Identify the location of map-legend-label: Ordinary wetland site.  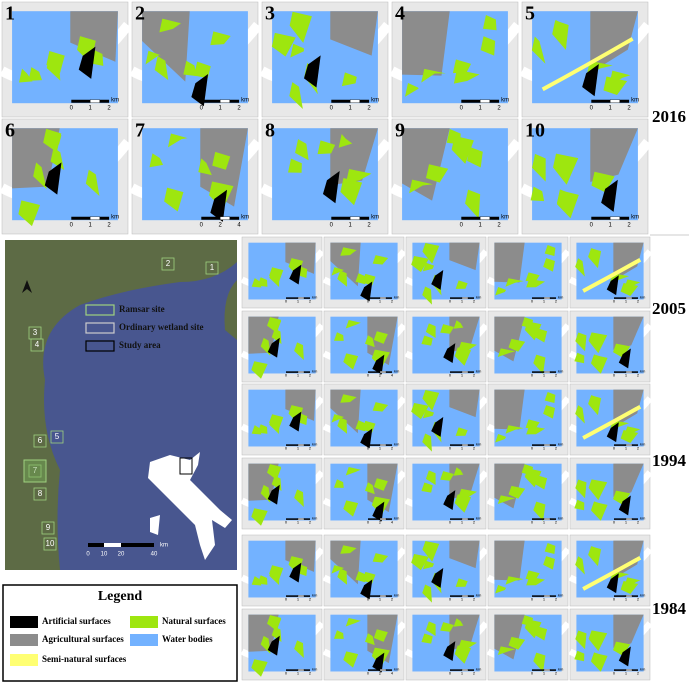
(161, 327).